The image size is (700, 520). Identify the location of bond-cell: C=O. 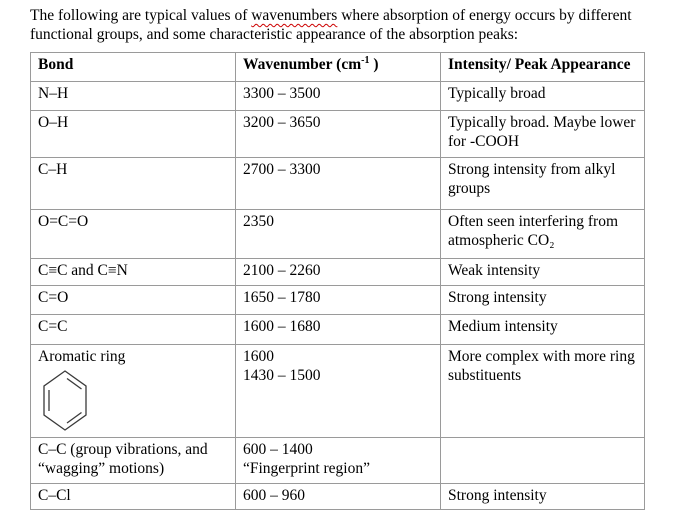
(133, 299).